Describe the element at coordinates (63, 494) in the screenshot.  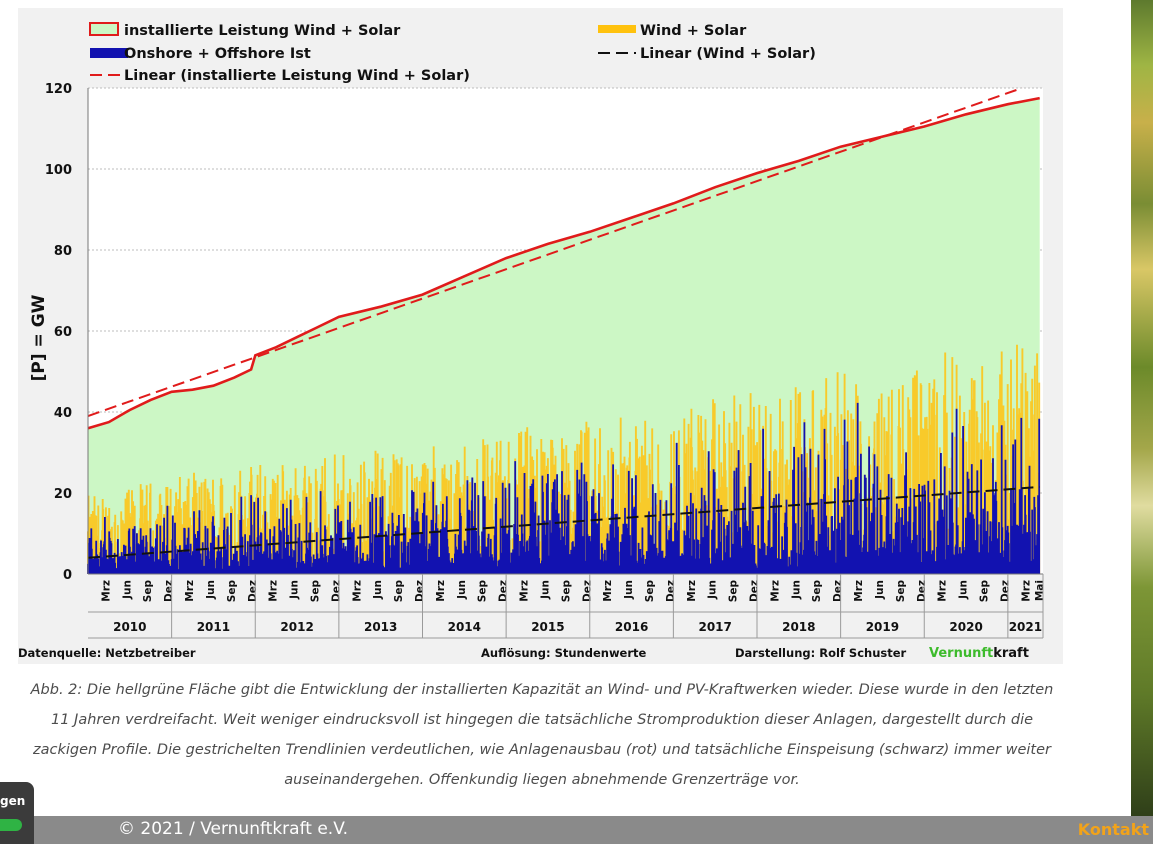
I see `y-tick-label-20: 20` at that location.